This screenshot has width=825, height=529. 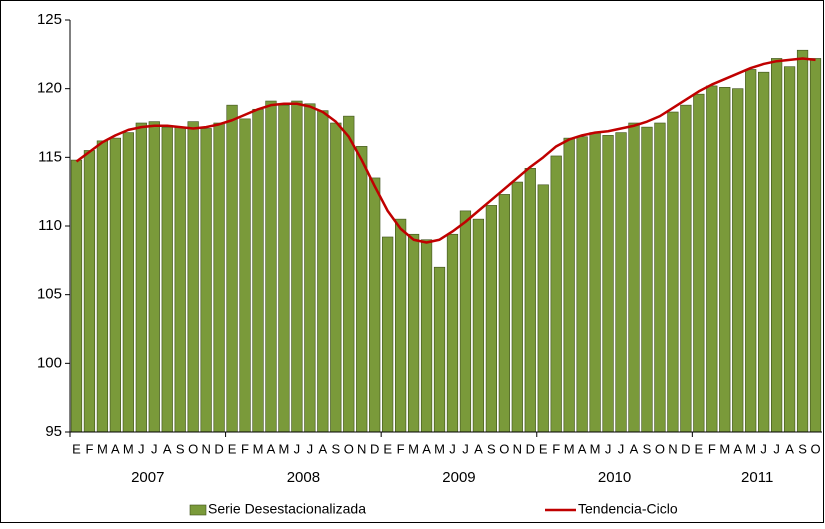 I want to click on y-tick-label: 95, so click(x=53, y=431).